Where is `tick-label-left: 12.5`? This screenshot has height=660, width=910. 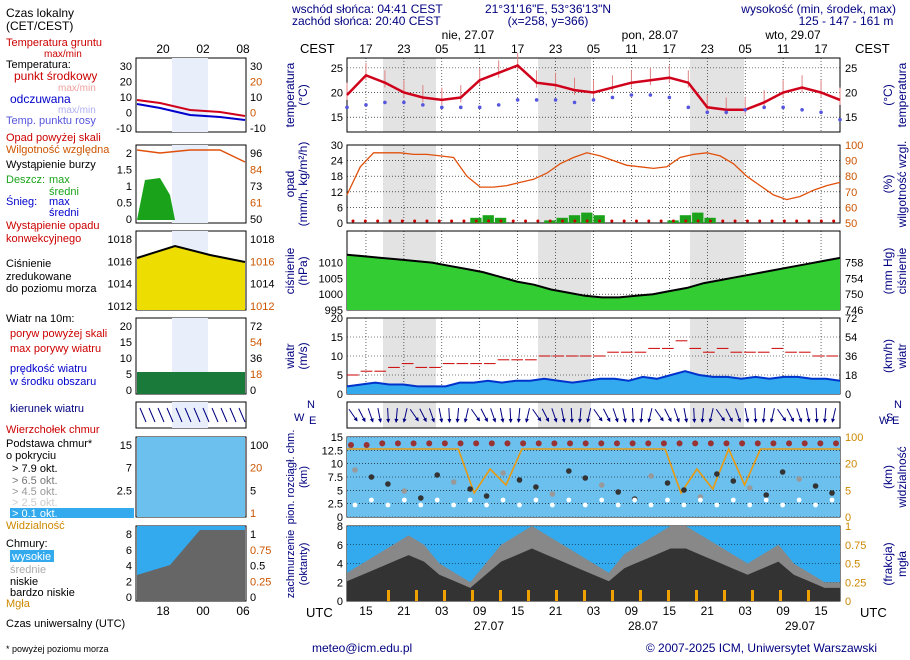
tick-label-left: 12.5 is located at coordinates (332, 451).